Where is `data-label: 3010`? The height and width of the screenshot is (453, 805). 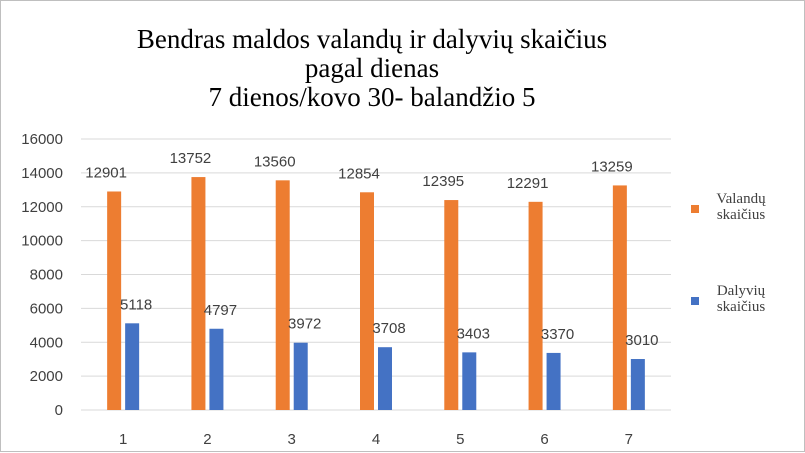 data-label: 3010 is located at coordinates (641, 340).